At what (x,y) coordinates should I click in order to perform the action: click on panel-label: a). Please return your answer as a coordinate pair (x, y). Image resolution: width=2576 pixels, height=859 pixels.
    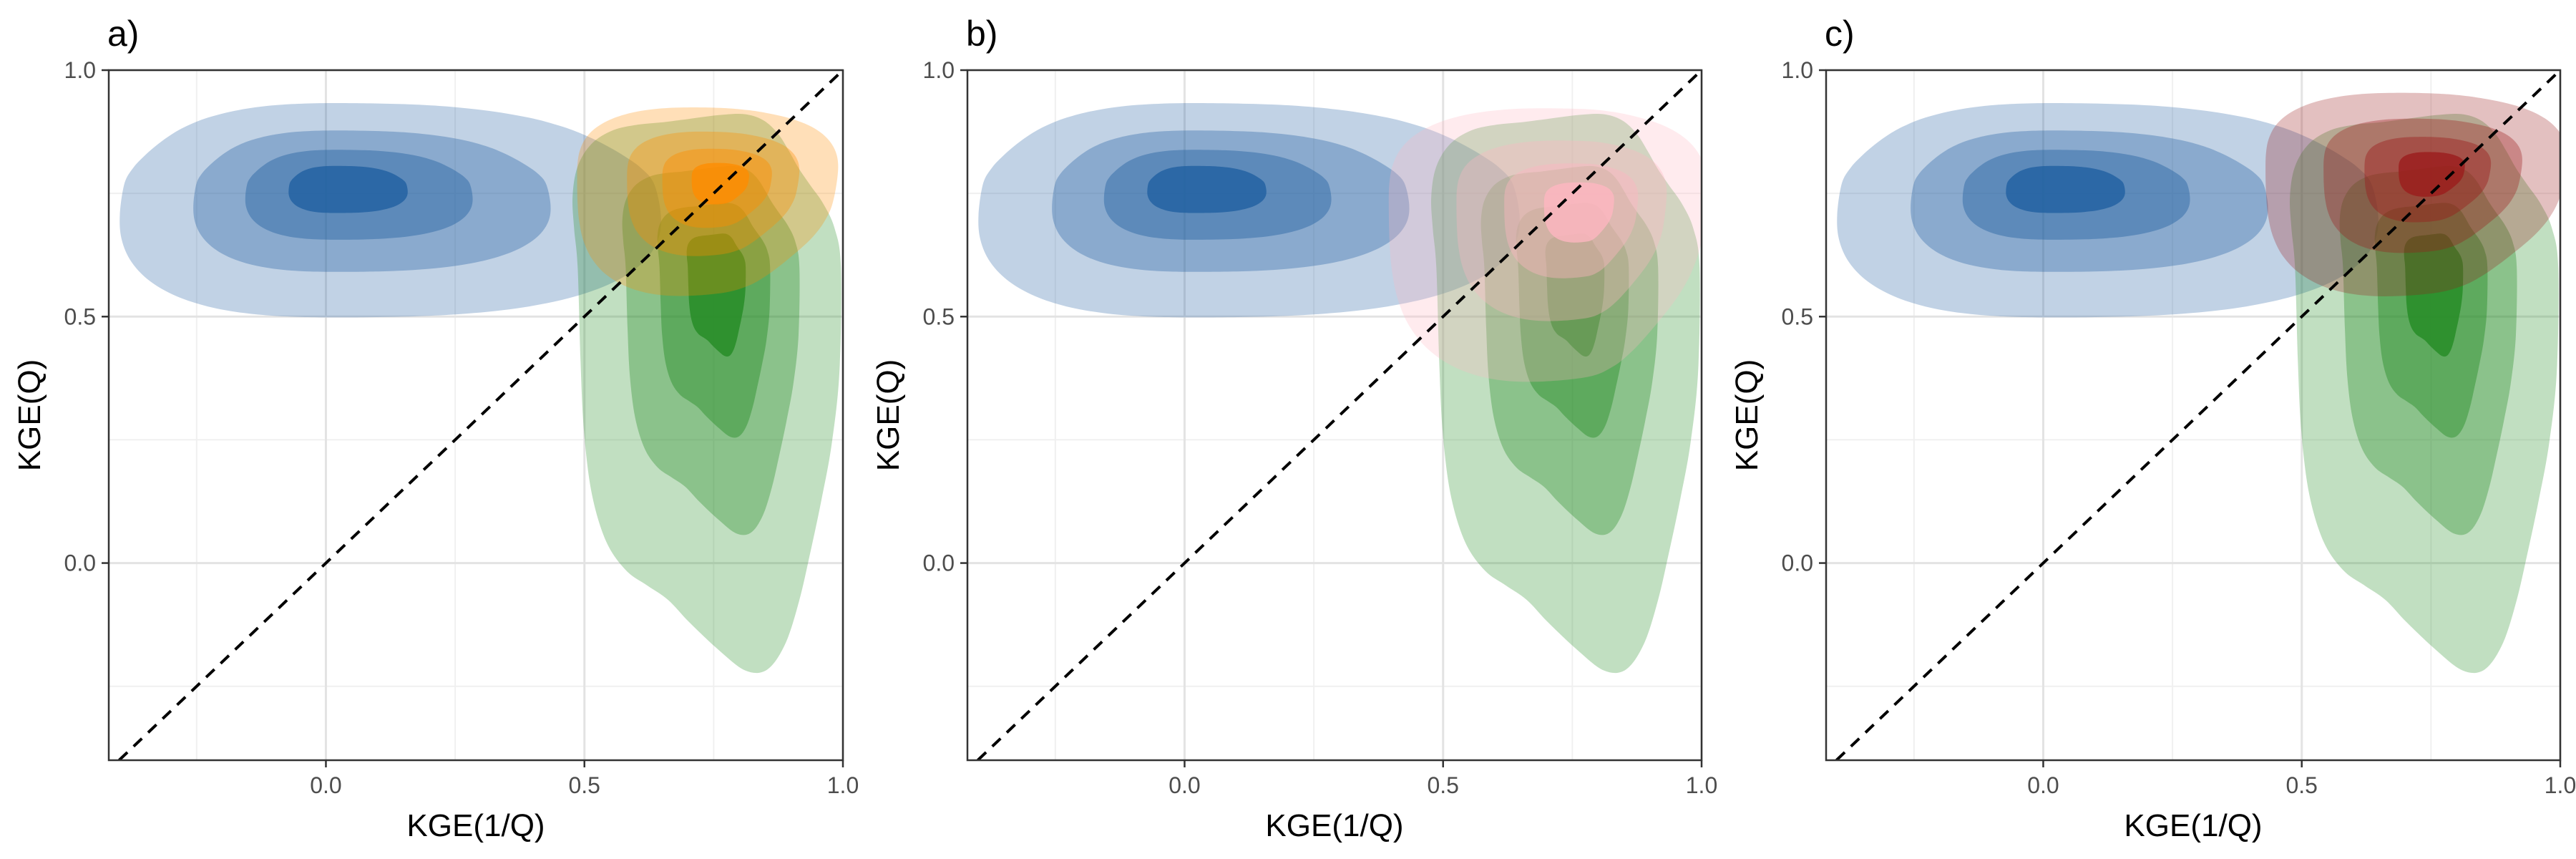
    Looking at the image, I should click on (123, 34).